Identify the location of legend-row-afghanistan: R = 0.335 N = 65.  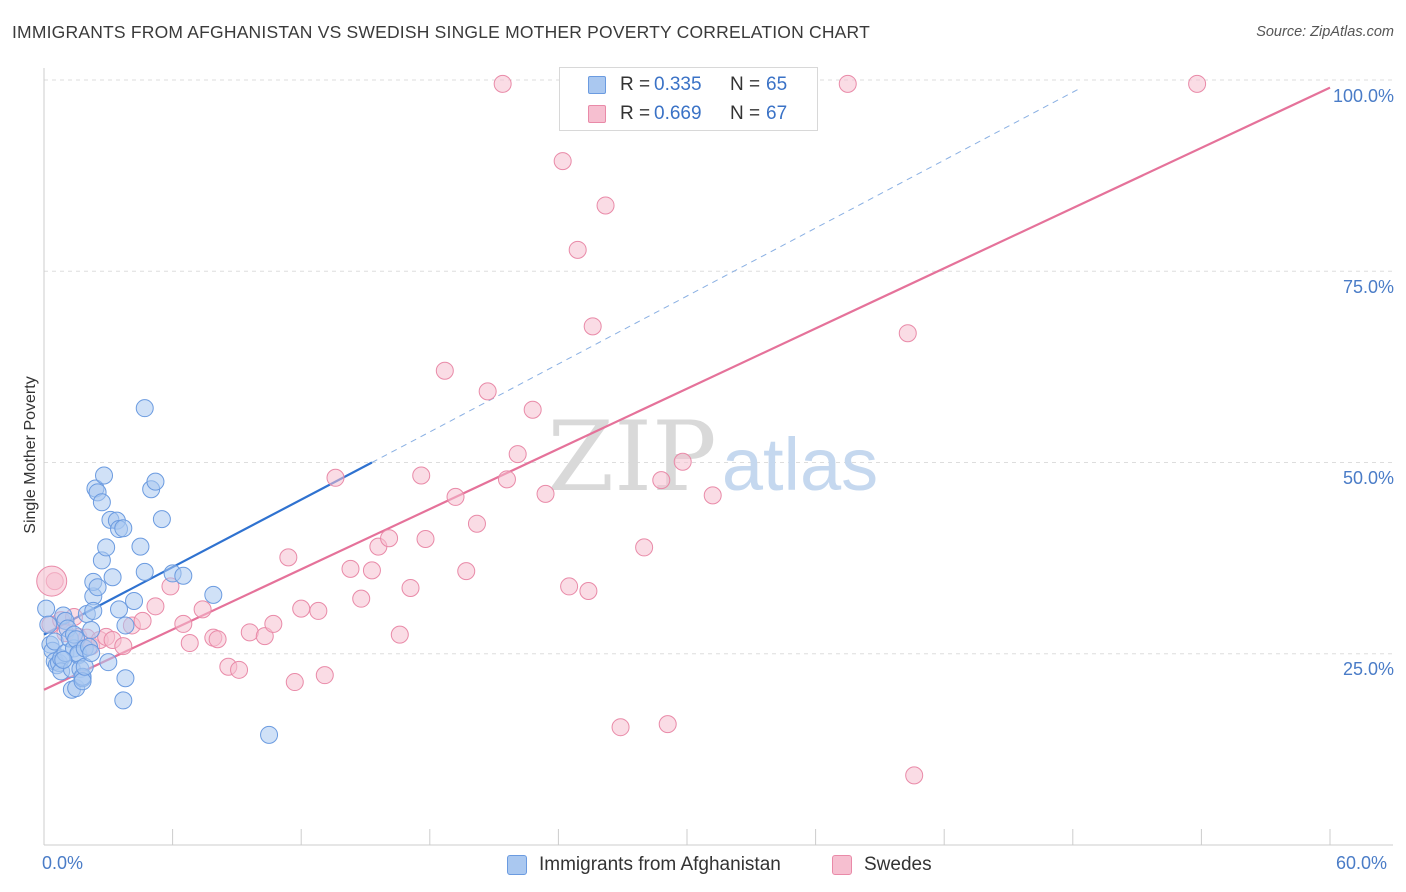
(688, 85).